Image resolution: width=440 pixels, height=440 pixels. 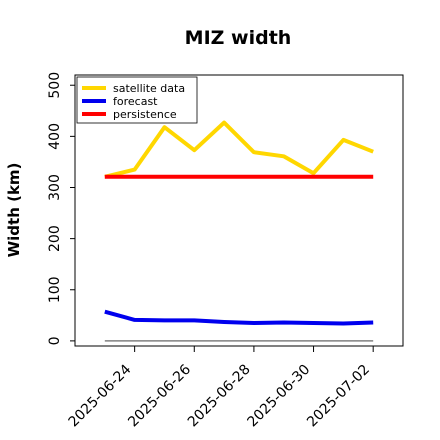 I want to click on y-tick-label: 500, so click(x=55, y=85).